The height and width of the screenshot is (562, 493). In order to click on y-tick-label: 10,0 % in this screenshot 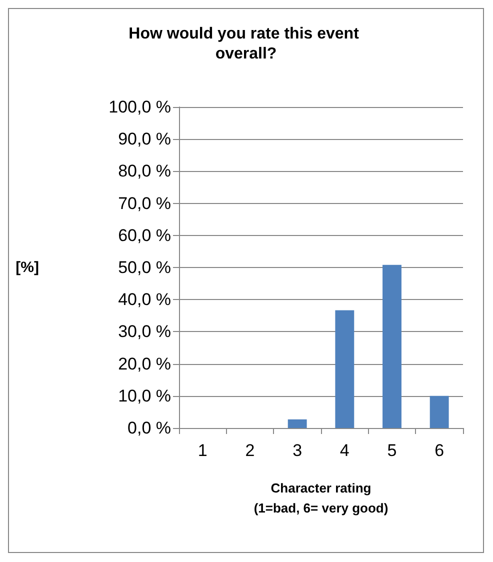, I will do `click(144, 396)`.